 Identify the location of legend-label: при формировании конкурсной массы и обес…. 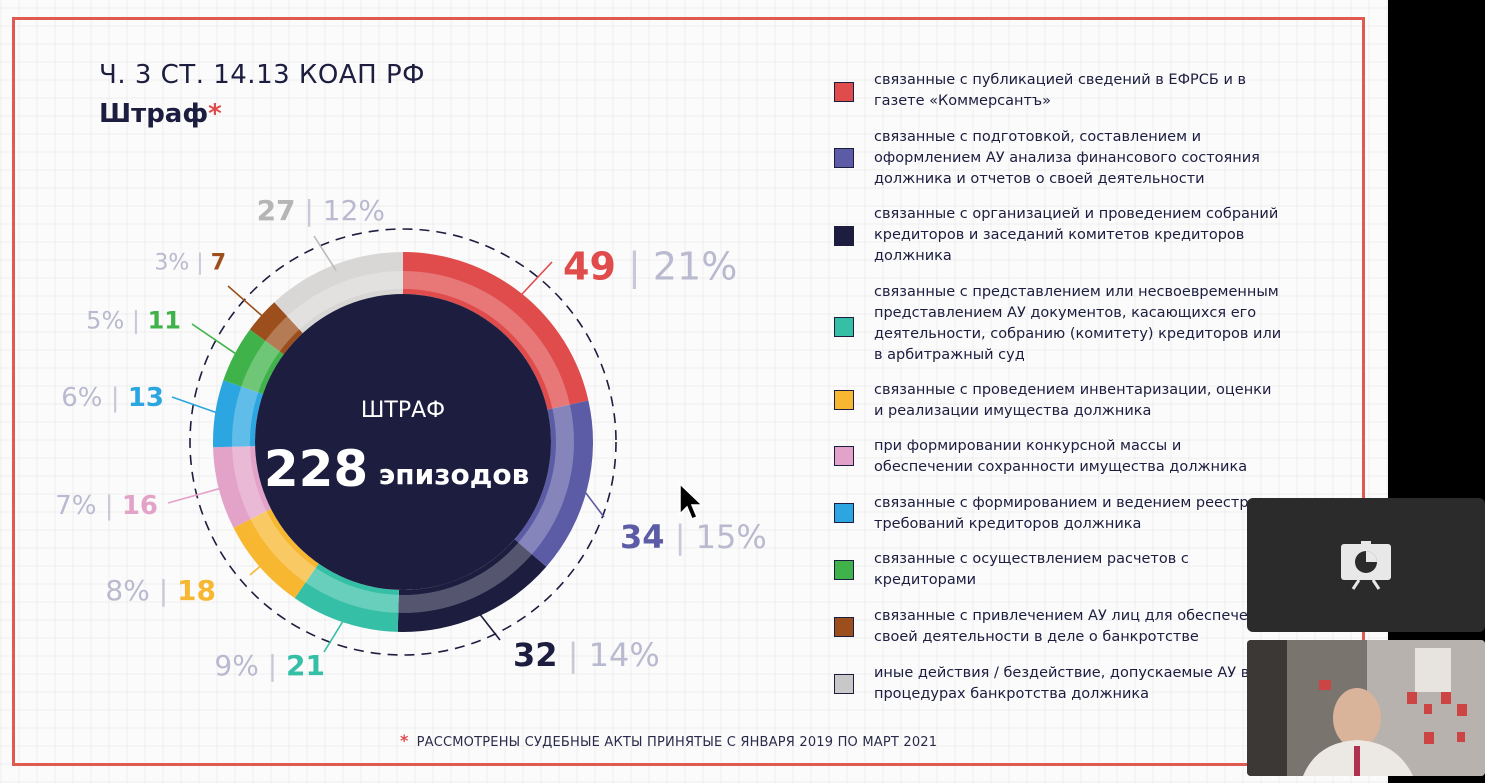
(1061, 456).